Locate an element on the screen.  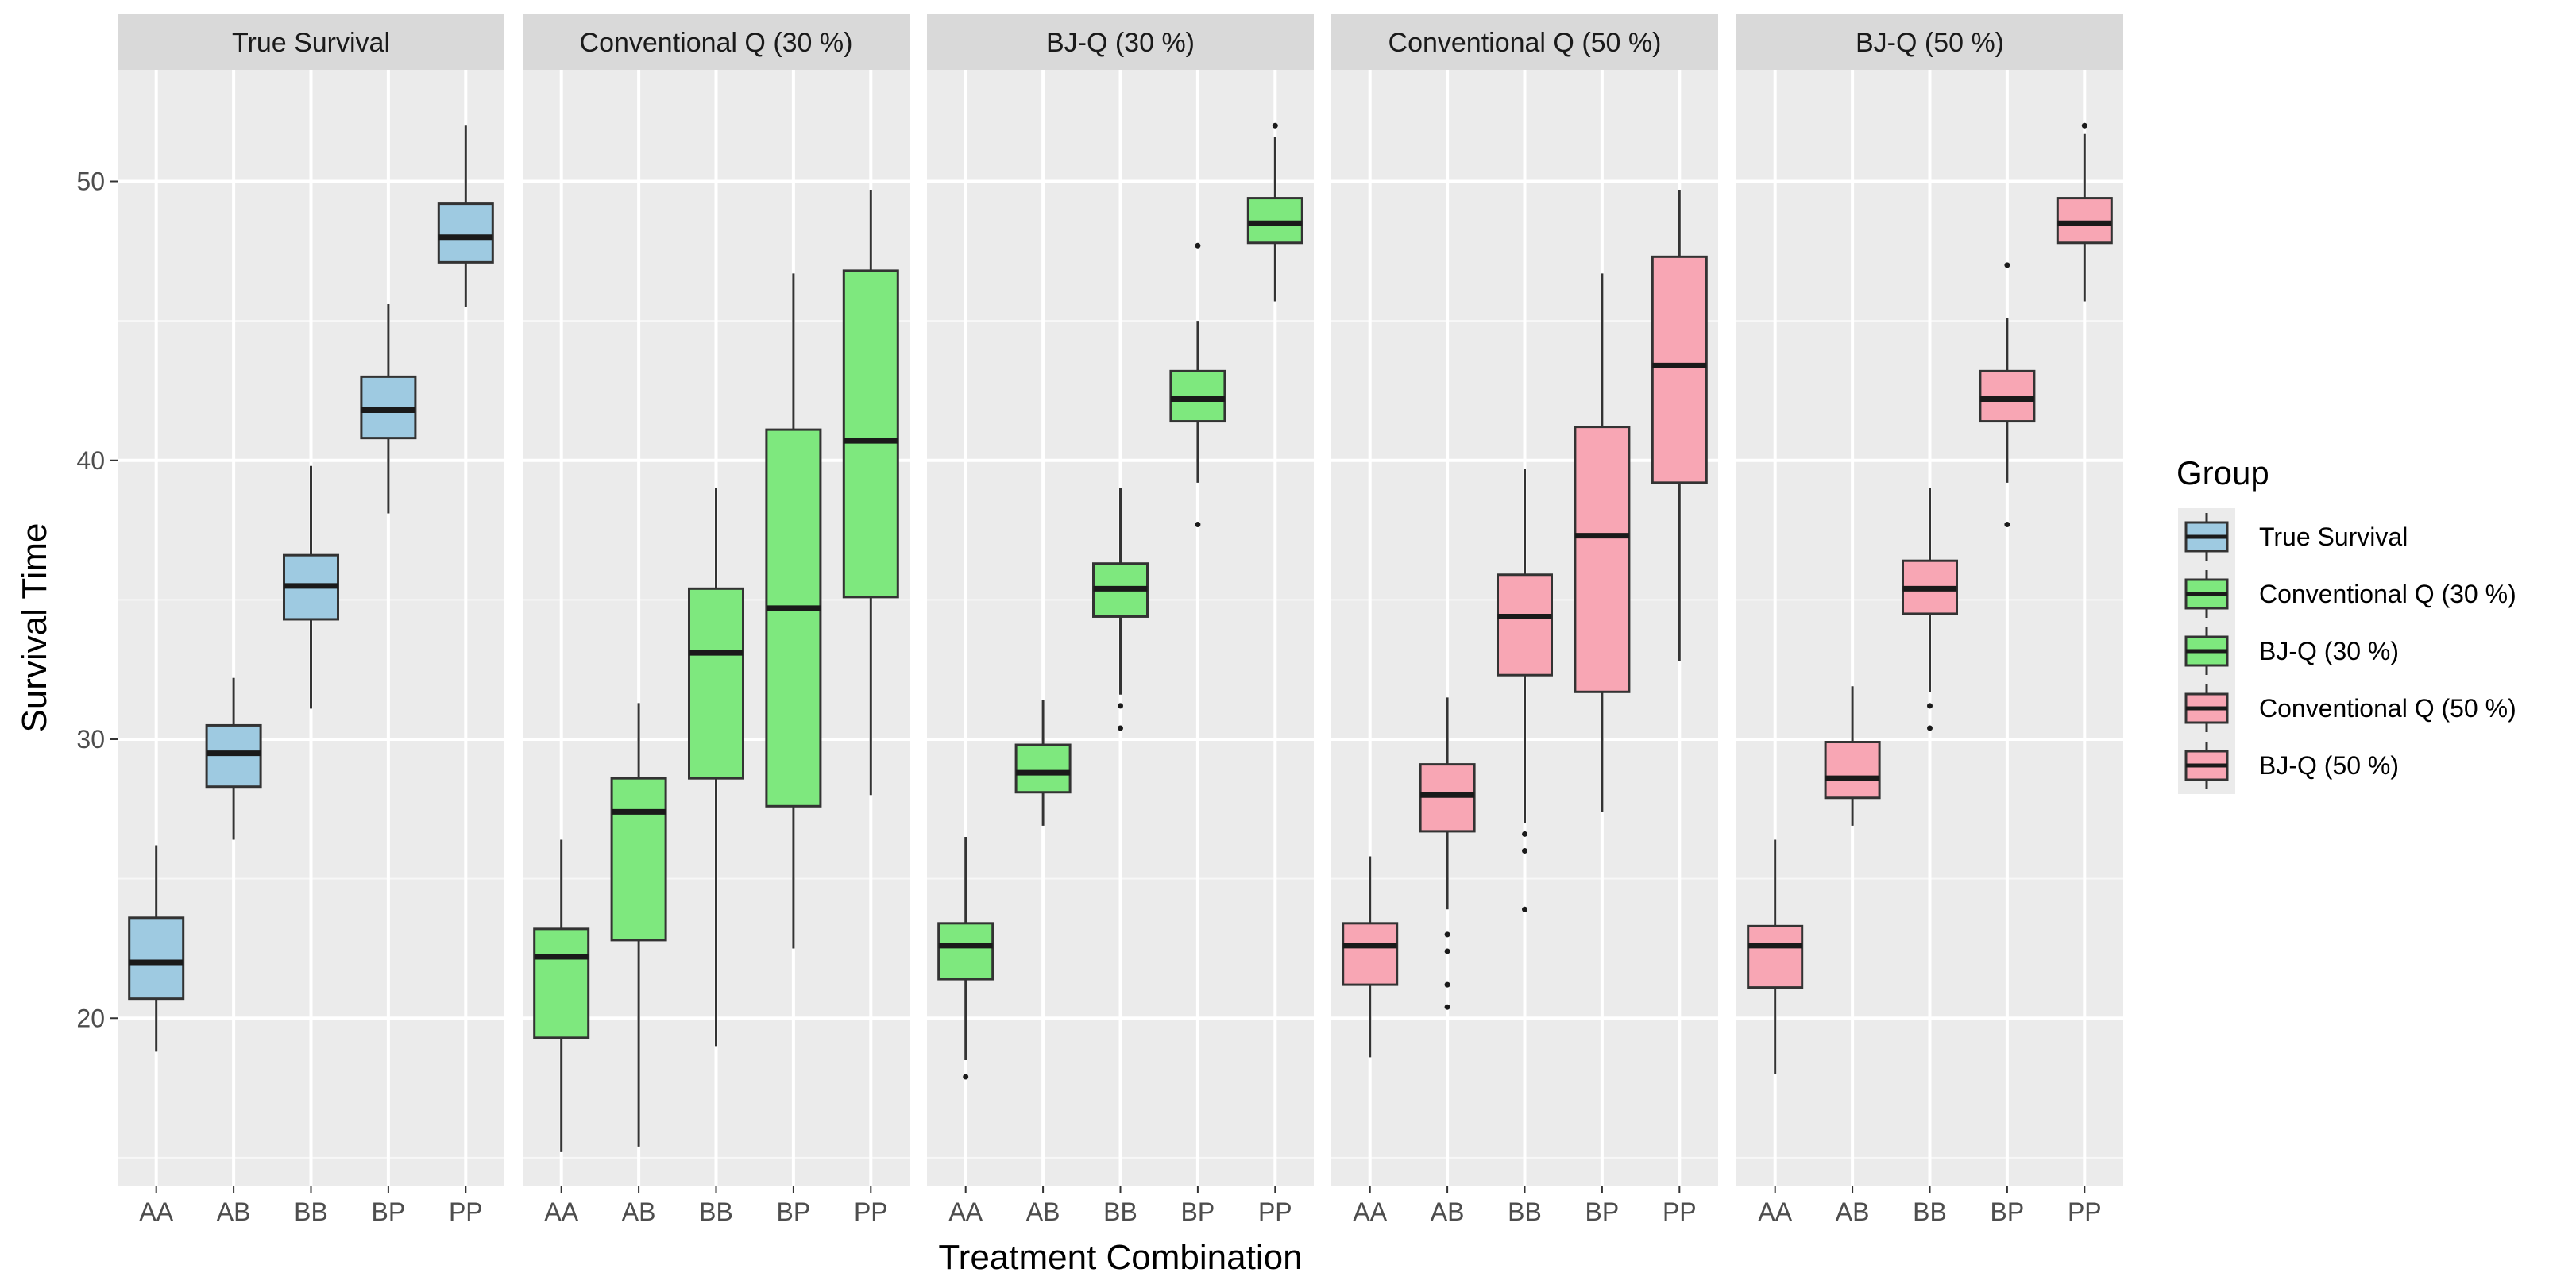
facet-panel: True Survival AA AB BB BP PP is located at coordinates (311, 620).